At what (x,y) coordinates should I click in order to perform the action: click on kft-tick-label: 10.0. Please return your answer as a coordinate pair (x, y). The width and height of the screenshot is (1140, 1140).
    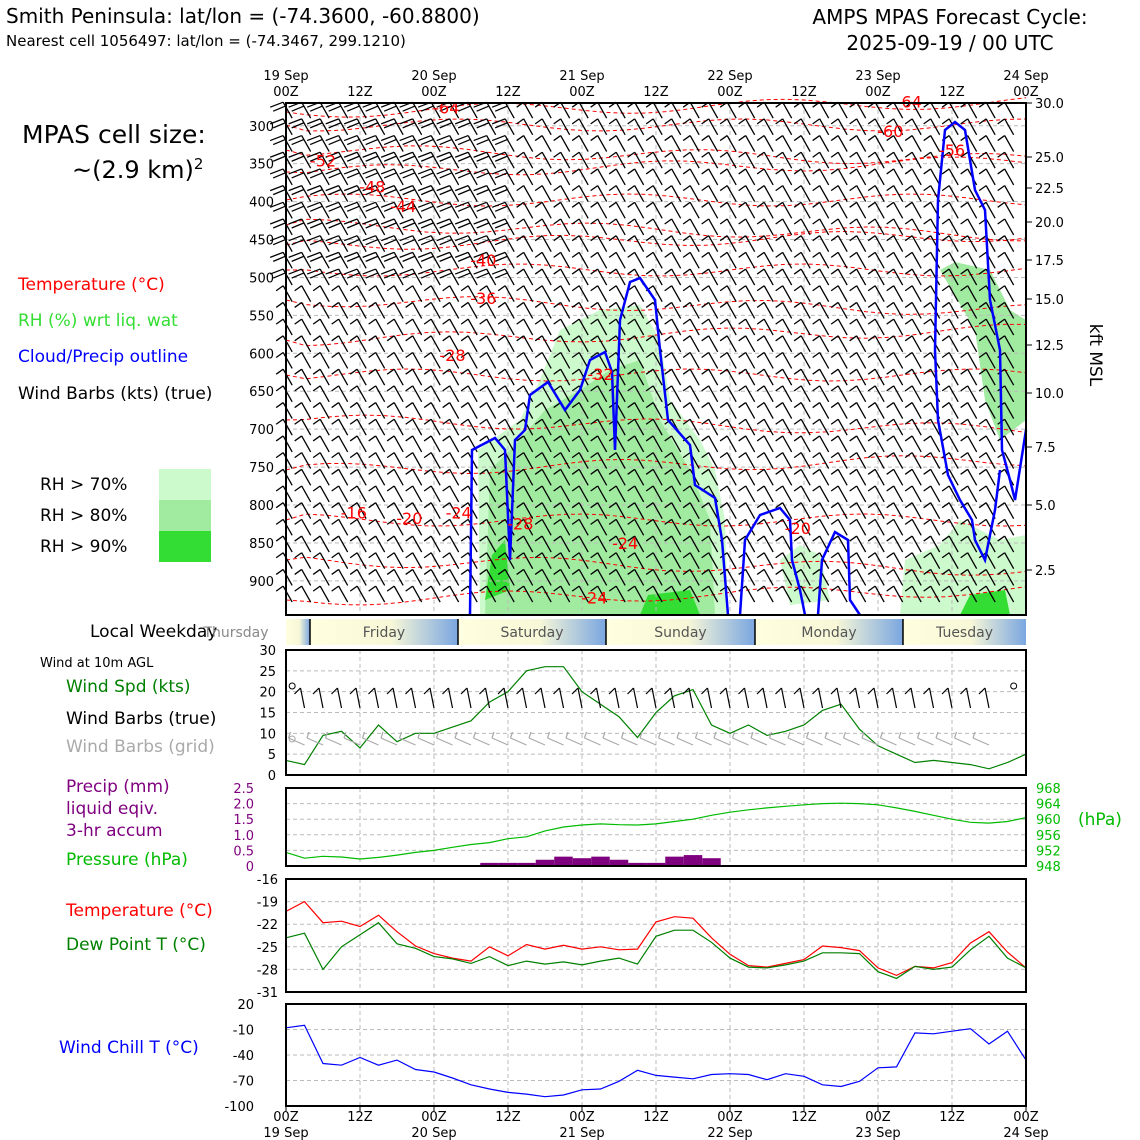
    Looking at the image, I should click on (1049, 394).